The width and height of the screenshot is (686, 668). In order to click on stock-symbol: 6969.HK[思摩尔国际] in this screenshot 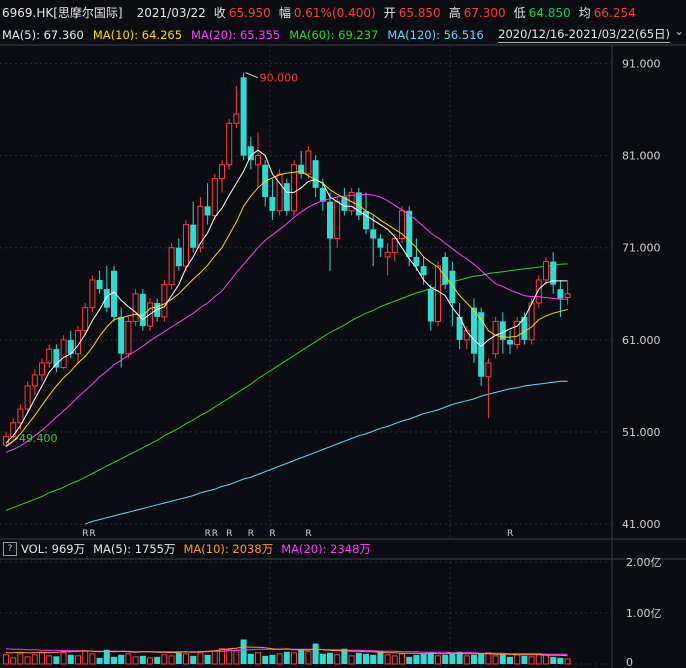, I will do `click(62, 13)`.